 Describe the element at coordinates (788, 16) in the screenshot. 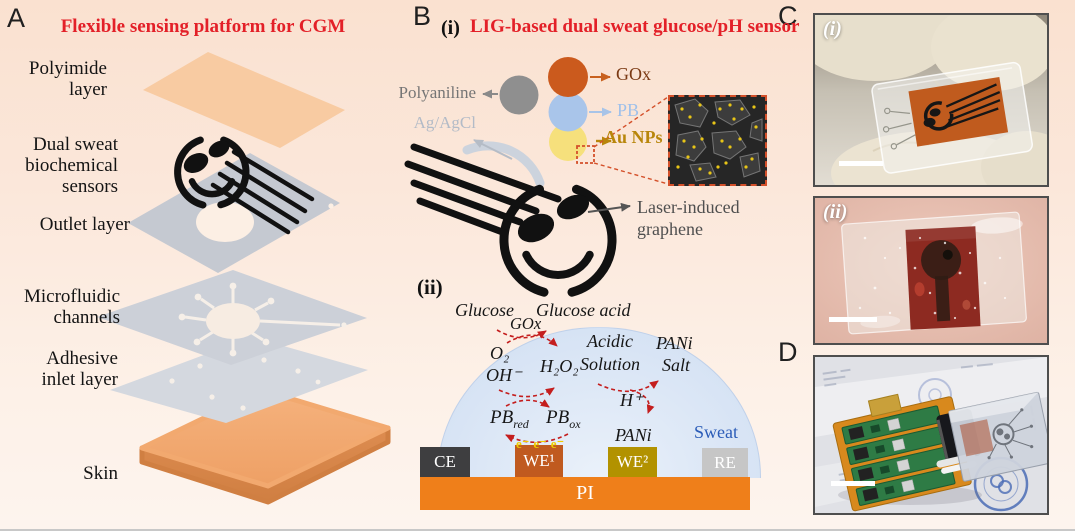

I see `panel-c-letter: C` at that location.